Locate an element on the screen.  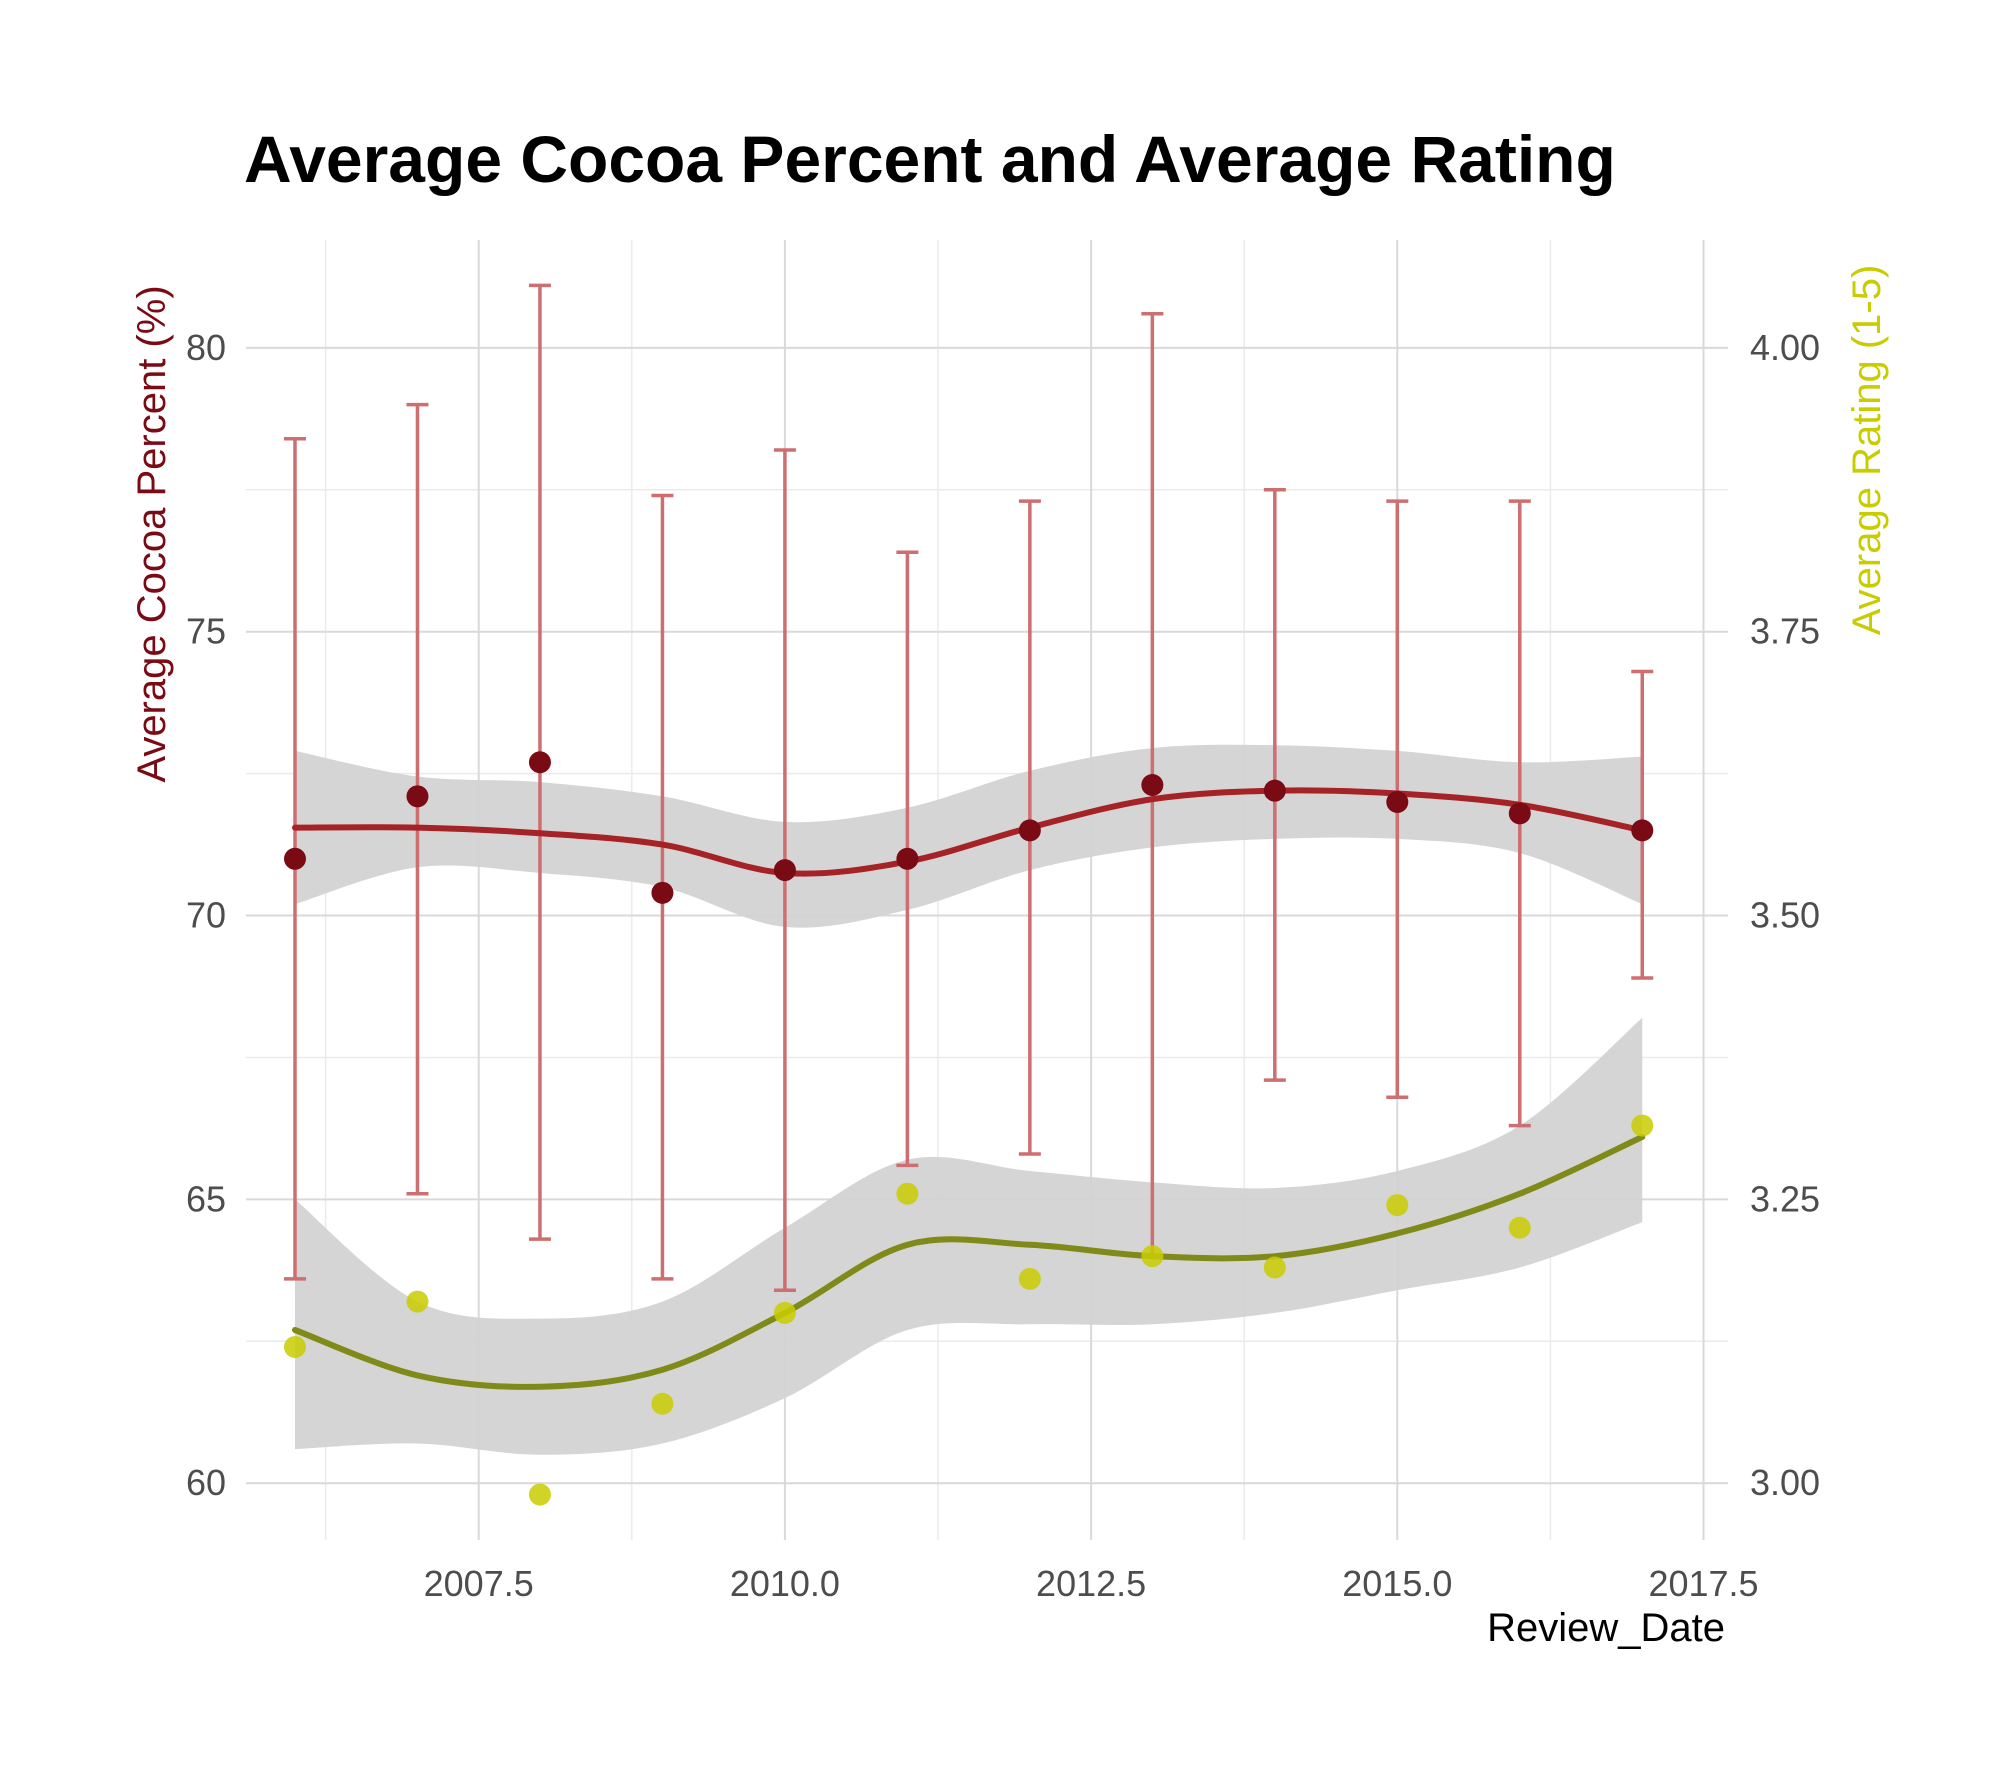
y-tick-label: 60 is located at coordinates (206, 1482).